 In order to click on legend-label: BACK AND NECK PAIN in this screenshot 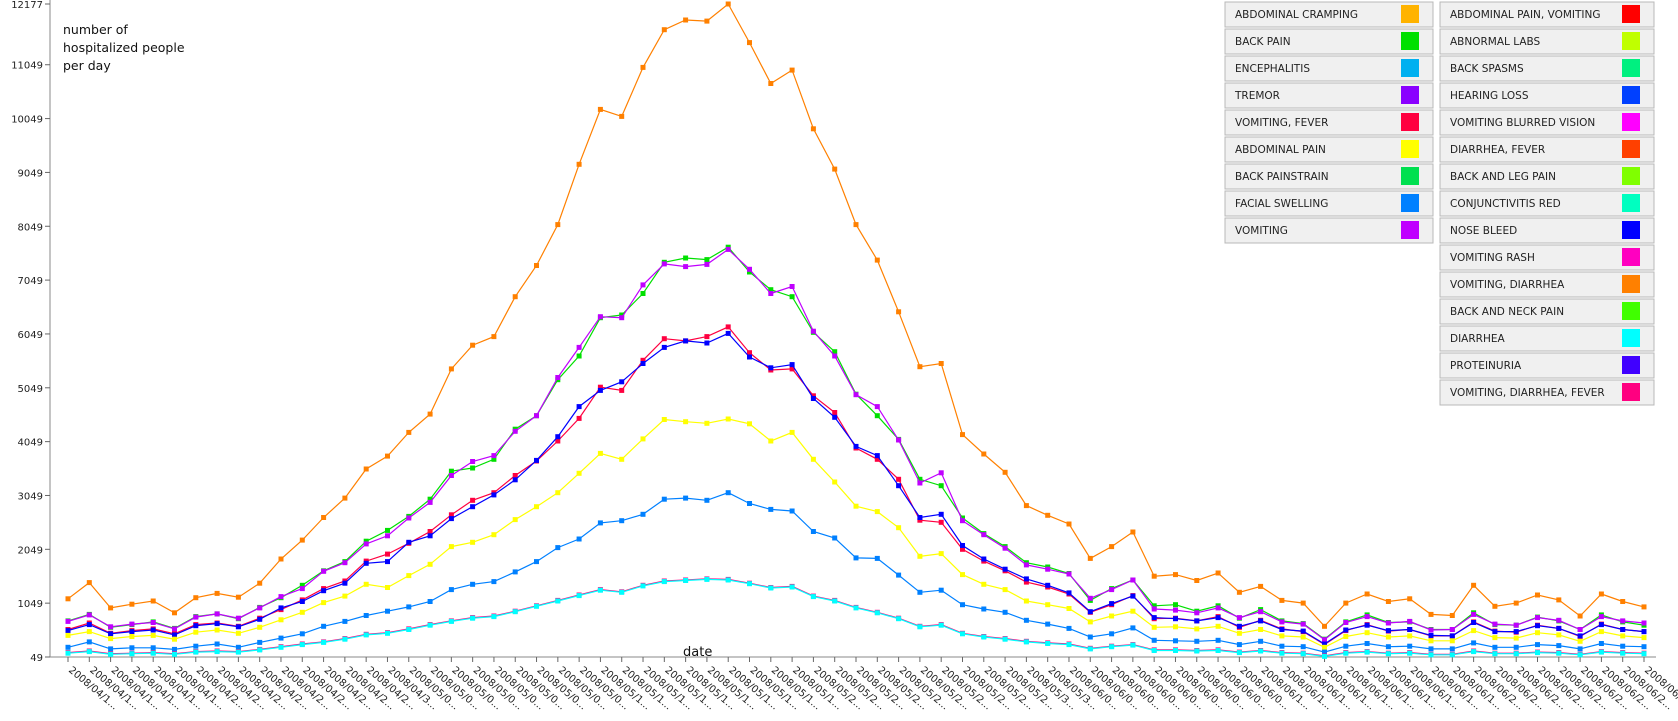, I will do `click(1507, 312)`.